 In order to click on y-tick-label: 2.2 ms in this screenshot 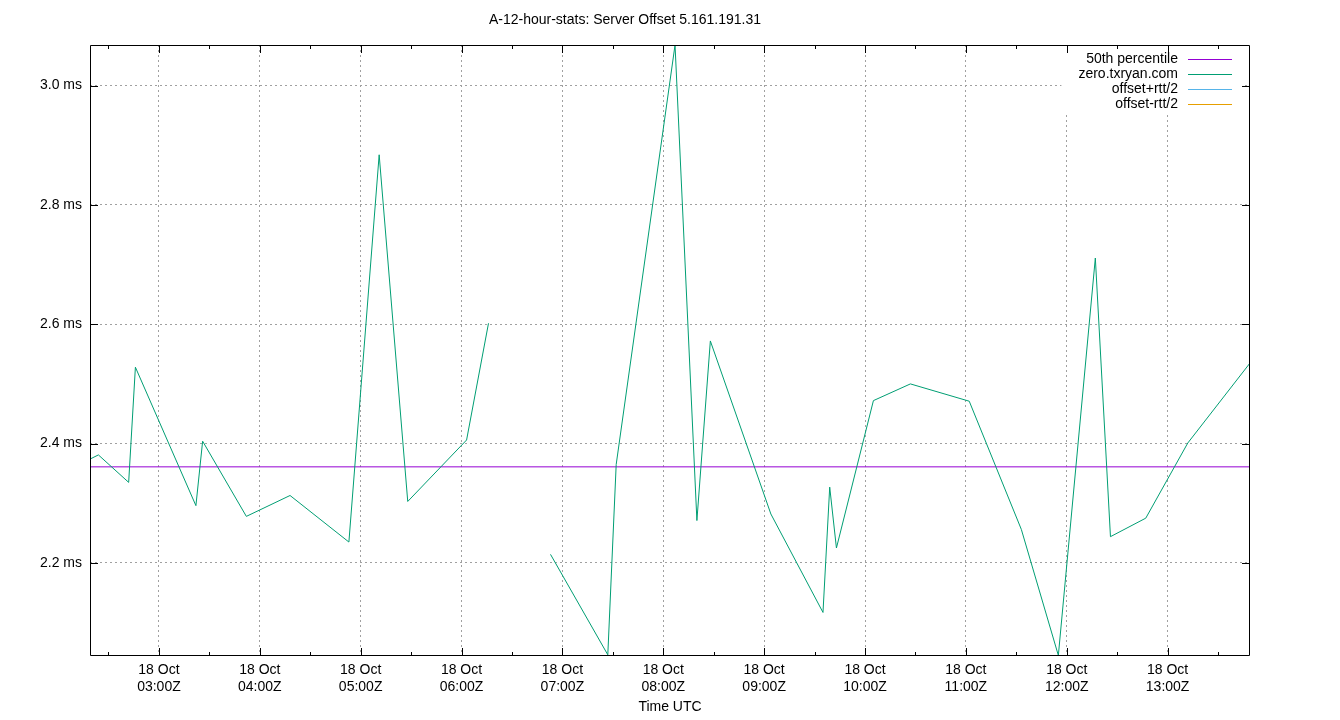, I will do `click(60, 561)`.